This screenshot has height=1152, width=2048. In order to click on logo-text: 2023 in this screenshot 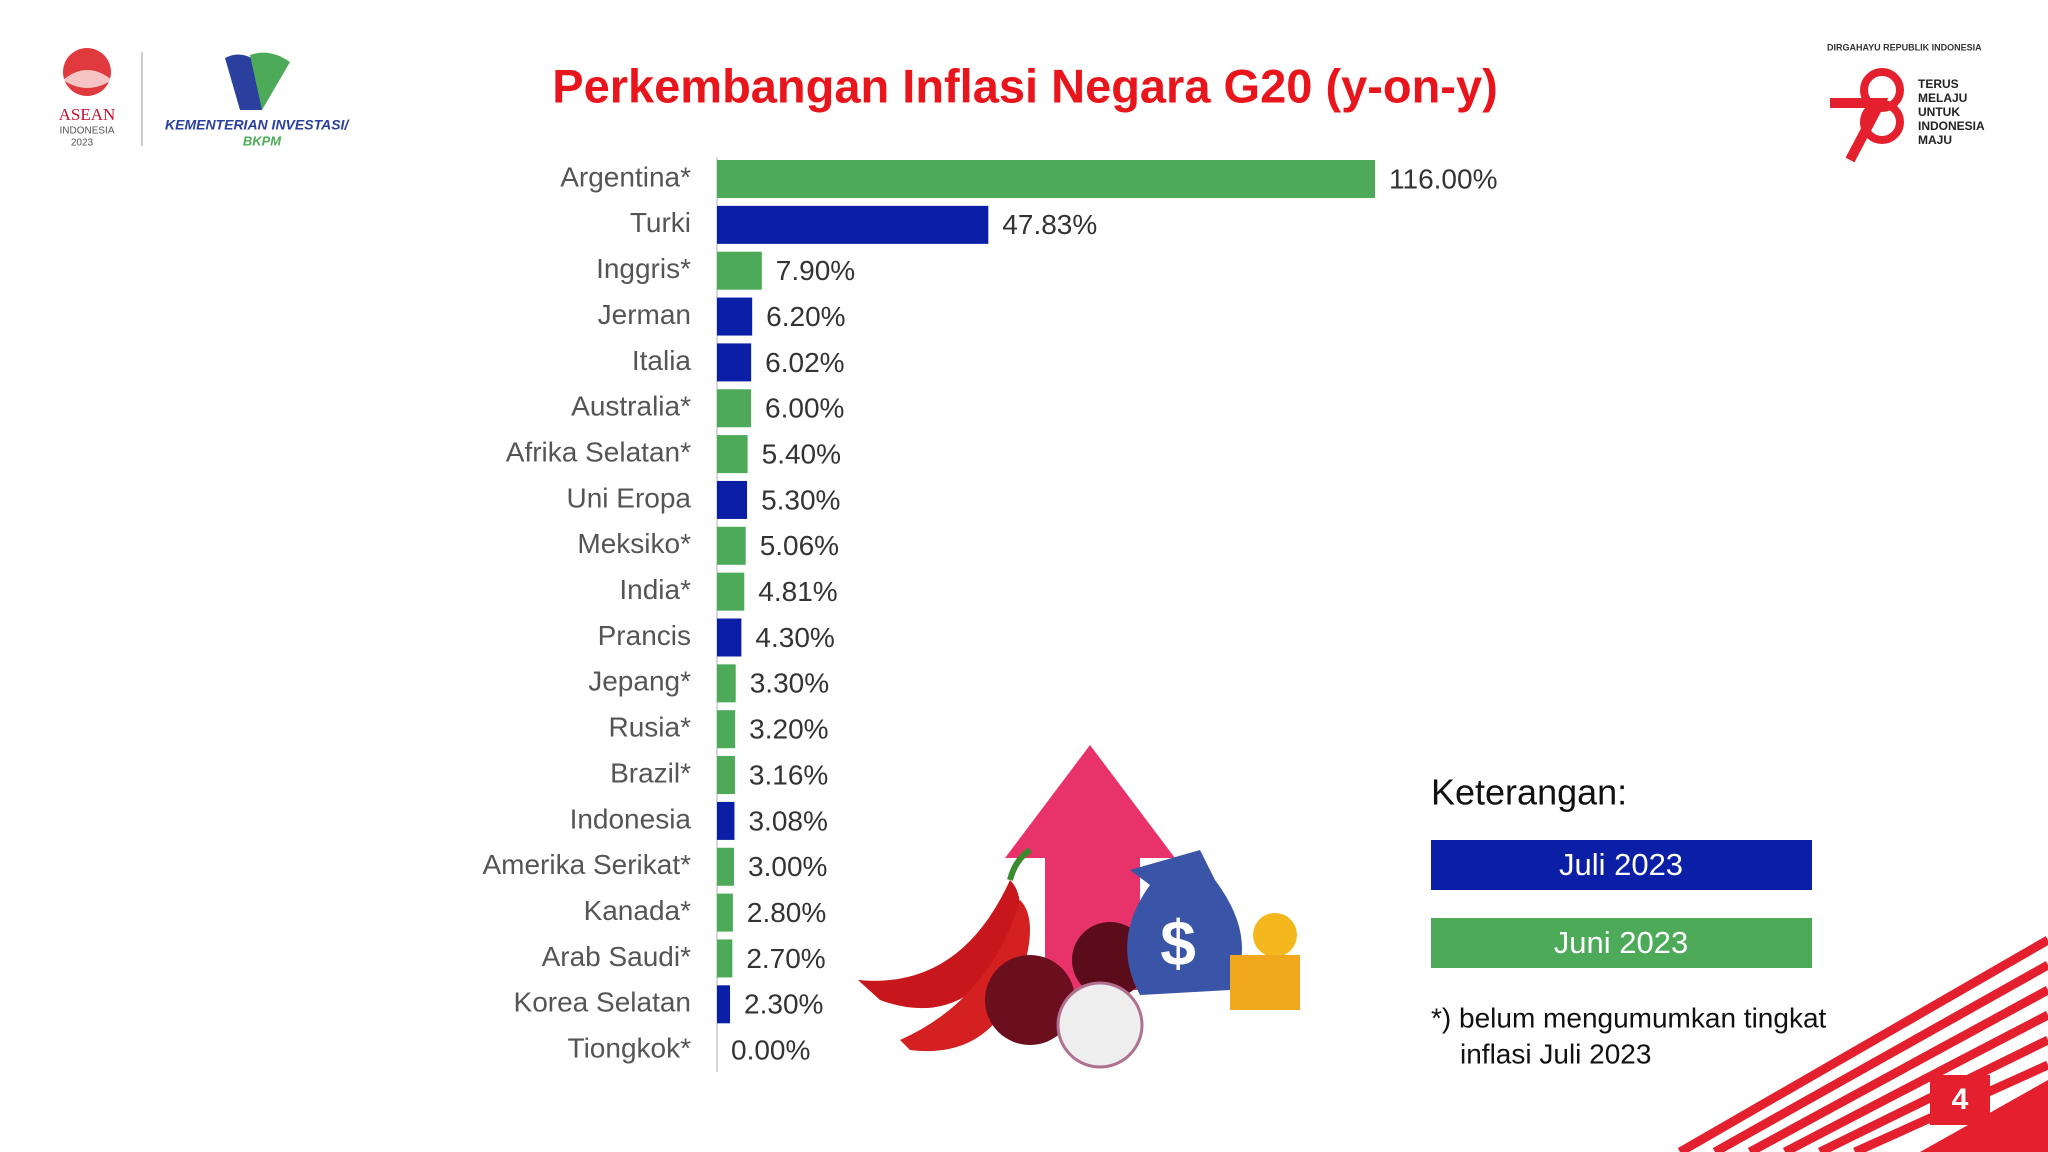, I will do `click(82, 143)`.